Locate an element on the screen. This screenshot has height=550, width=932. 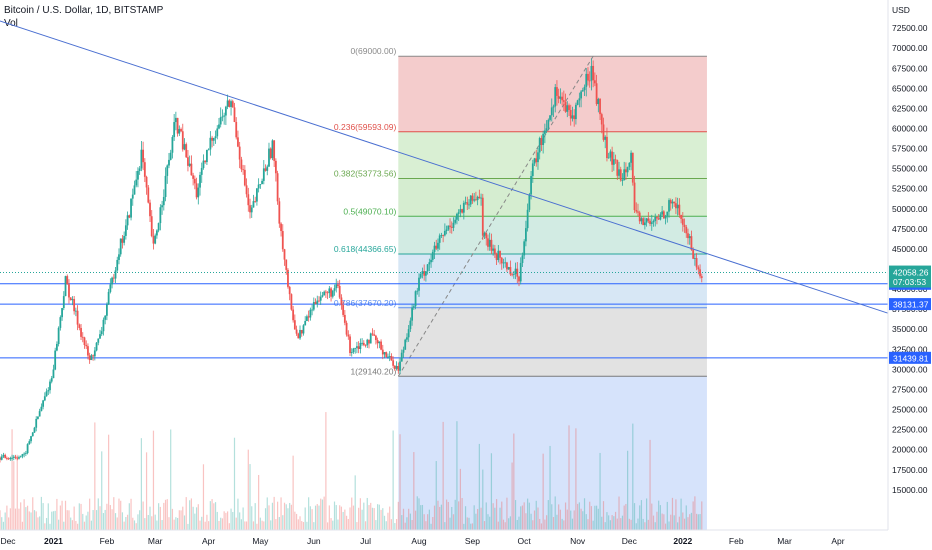
x-tick-label: Nov is located at coordinates (578, 541).